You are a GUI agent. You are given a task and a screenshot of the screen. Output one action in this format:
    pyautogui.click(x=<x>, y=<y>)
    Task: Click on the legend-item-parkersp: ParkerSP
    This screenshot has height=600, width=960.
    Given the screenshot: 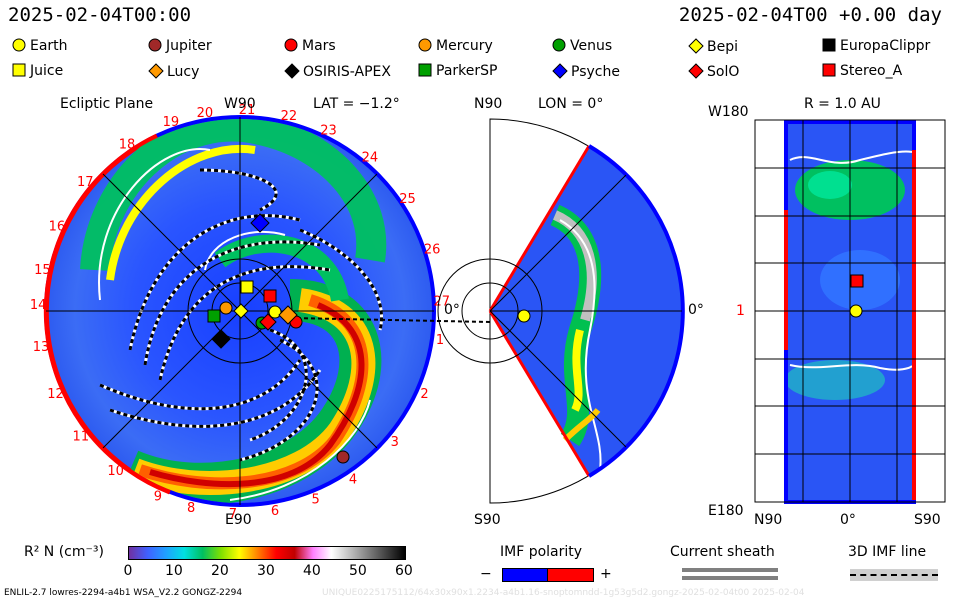 What is the action you would take?
    pyautogui.click(x=457, y=71)
    